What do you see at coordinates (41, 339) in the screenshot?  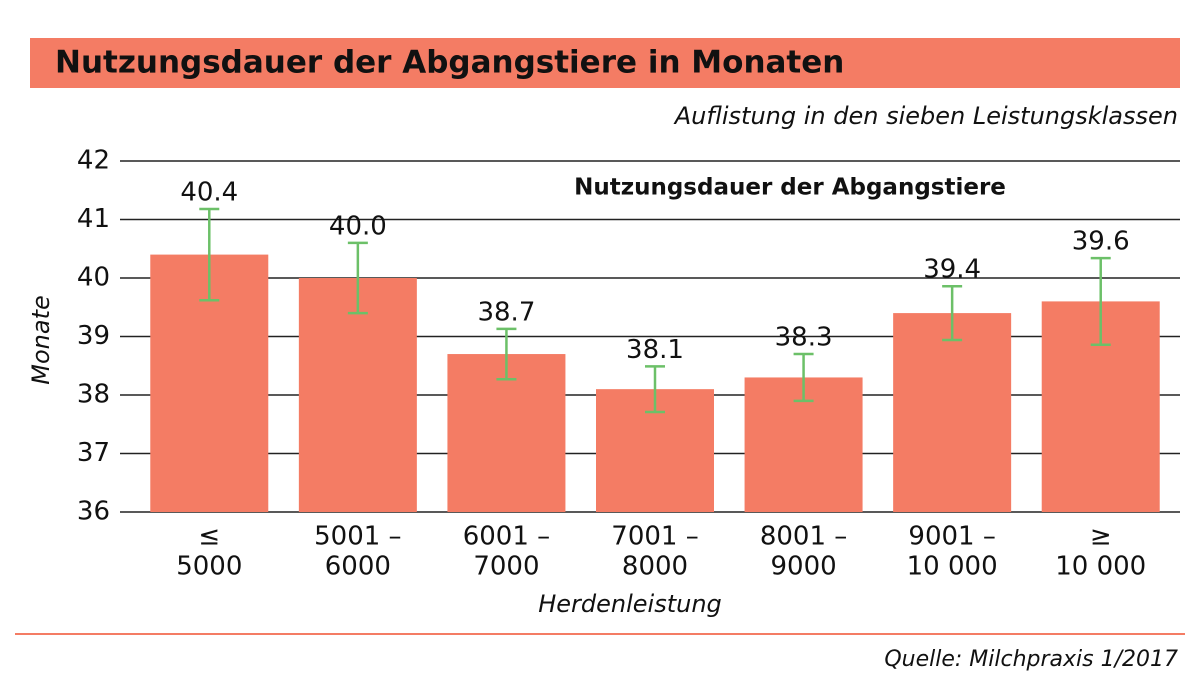 I see `y-axis-label: Monate` at bounding box center [41, 339].